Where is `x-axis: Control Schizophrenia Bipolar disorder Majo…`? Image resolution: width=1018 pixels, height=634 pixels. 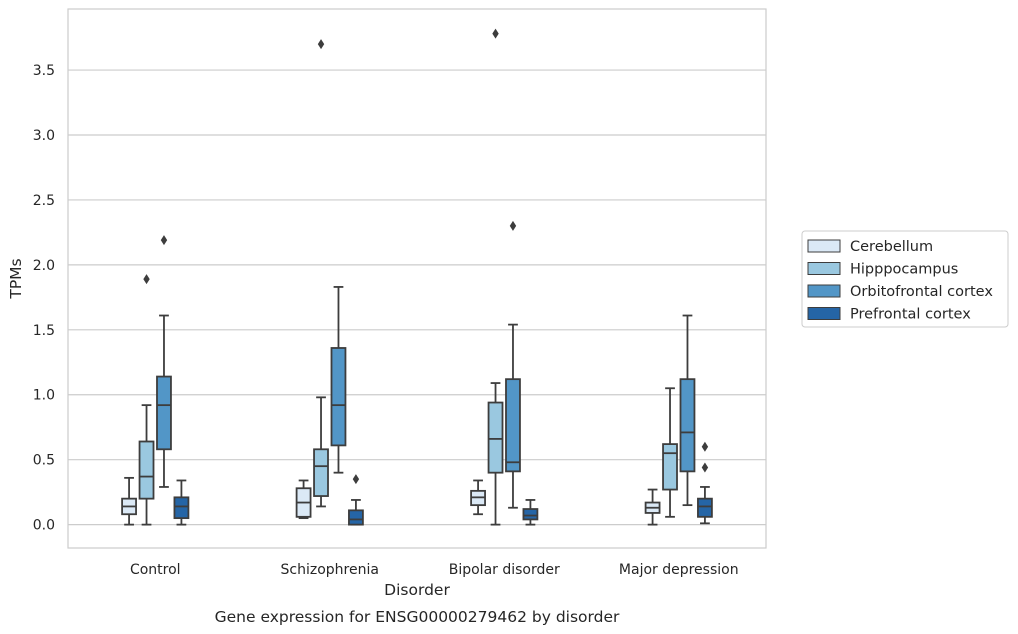
x-axis: Control Schizophrenia Bipolar disorder Majo… is located at coordinates (434, 570).